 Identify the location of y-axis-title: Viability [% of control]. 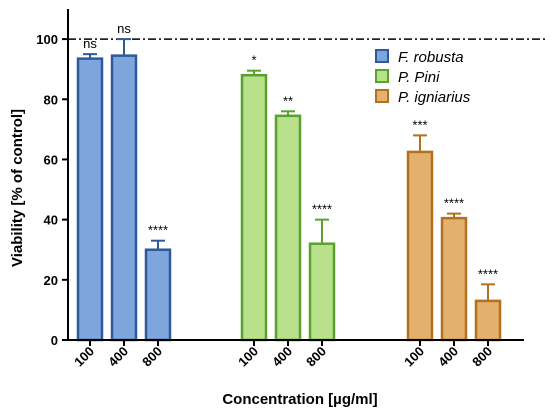
(17, 188).